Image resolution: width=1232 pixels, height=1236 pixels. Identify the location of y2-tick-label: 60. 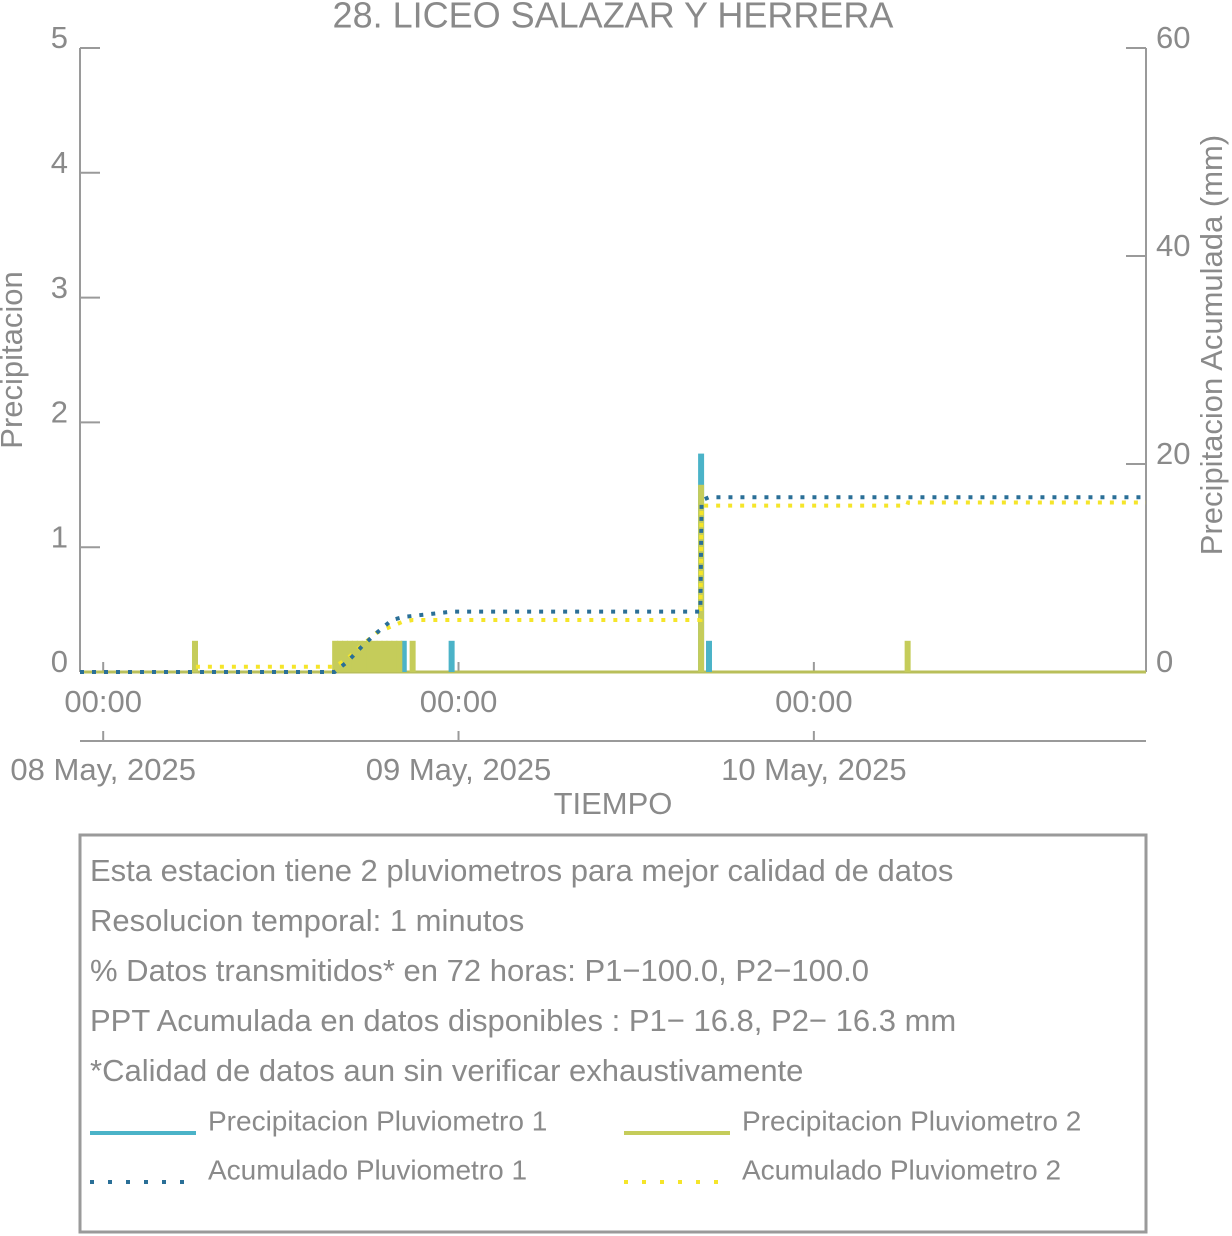
(1173, 37).